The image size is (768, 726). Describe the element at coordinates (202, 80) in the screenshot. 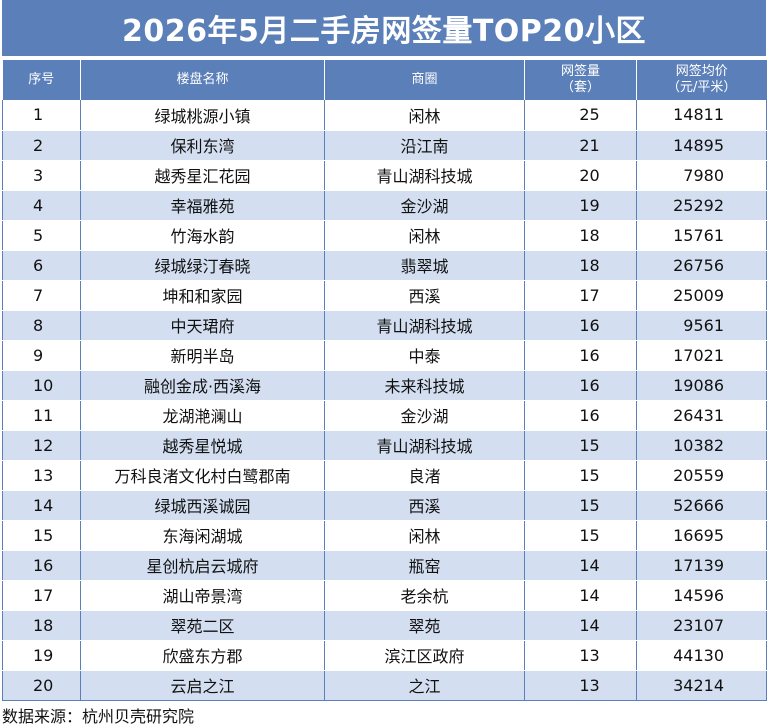

I see `header-name: 楼盘名称` at that location.